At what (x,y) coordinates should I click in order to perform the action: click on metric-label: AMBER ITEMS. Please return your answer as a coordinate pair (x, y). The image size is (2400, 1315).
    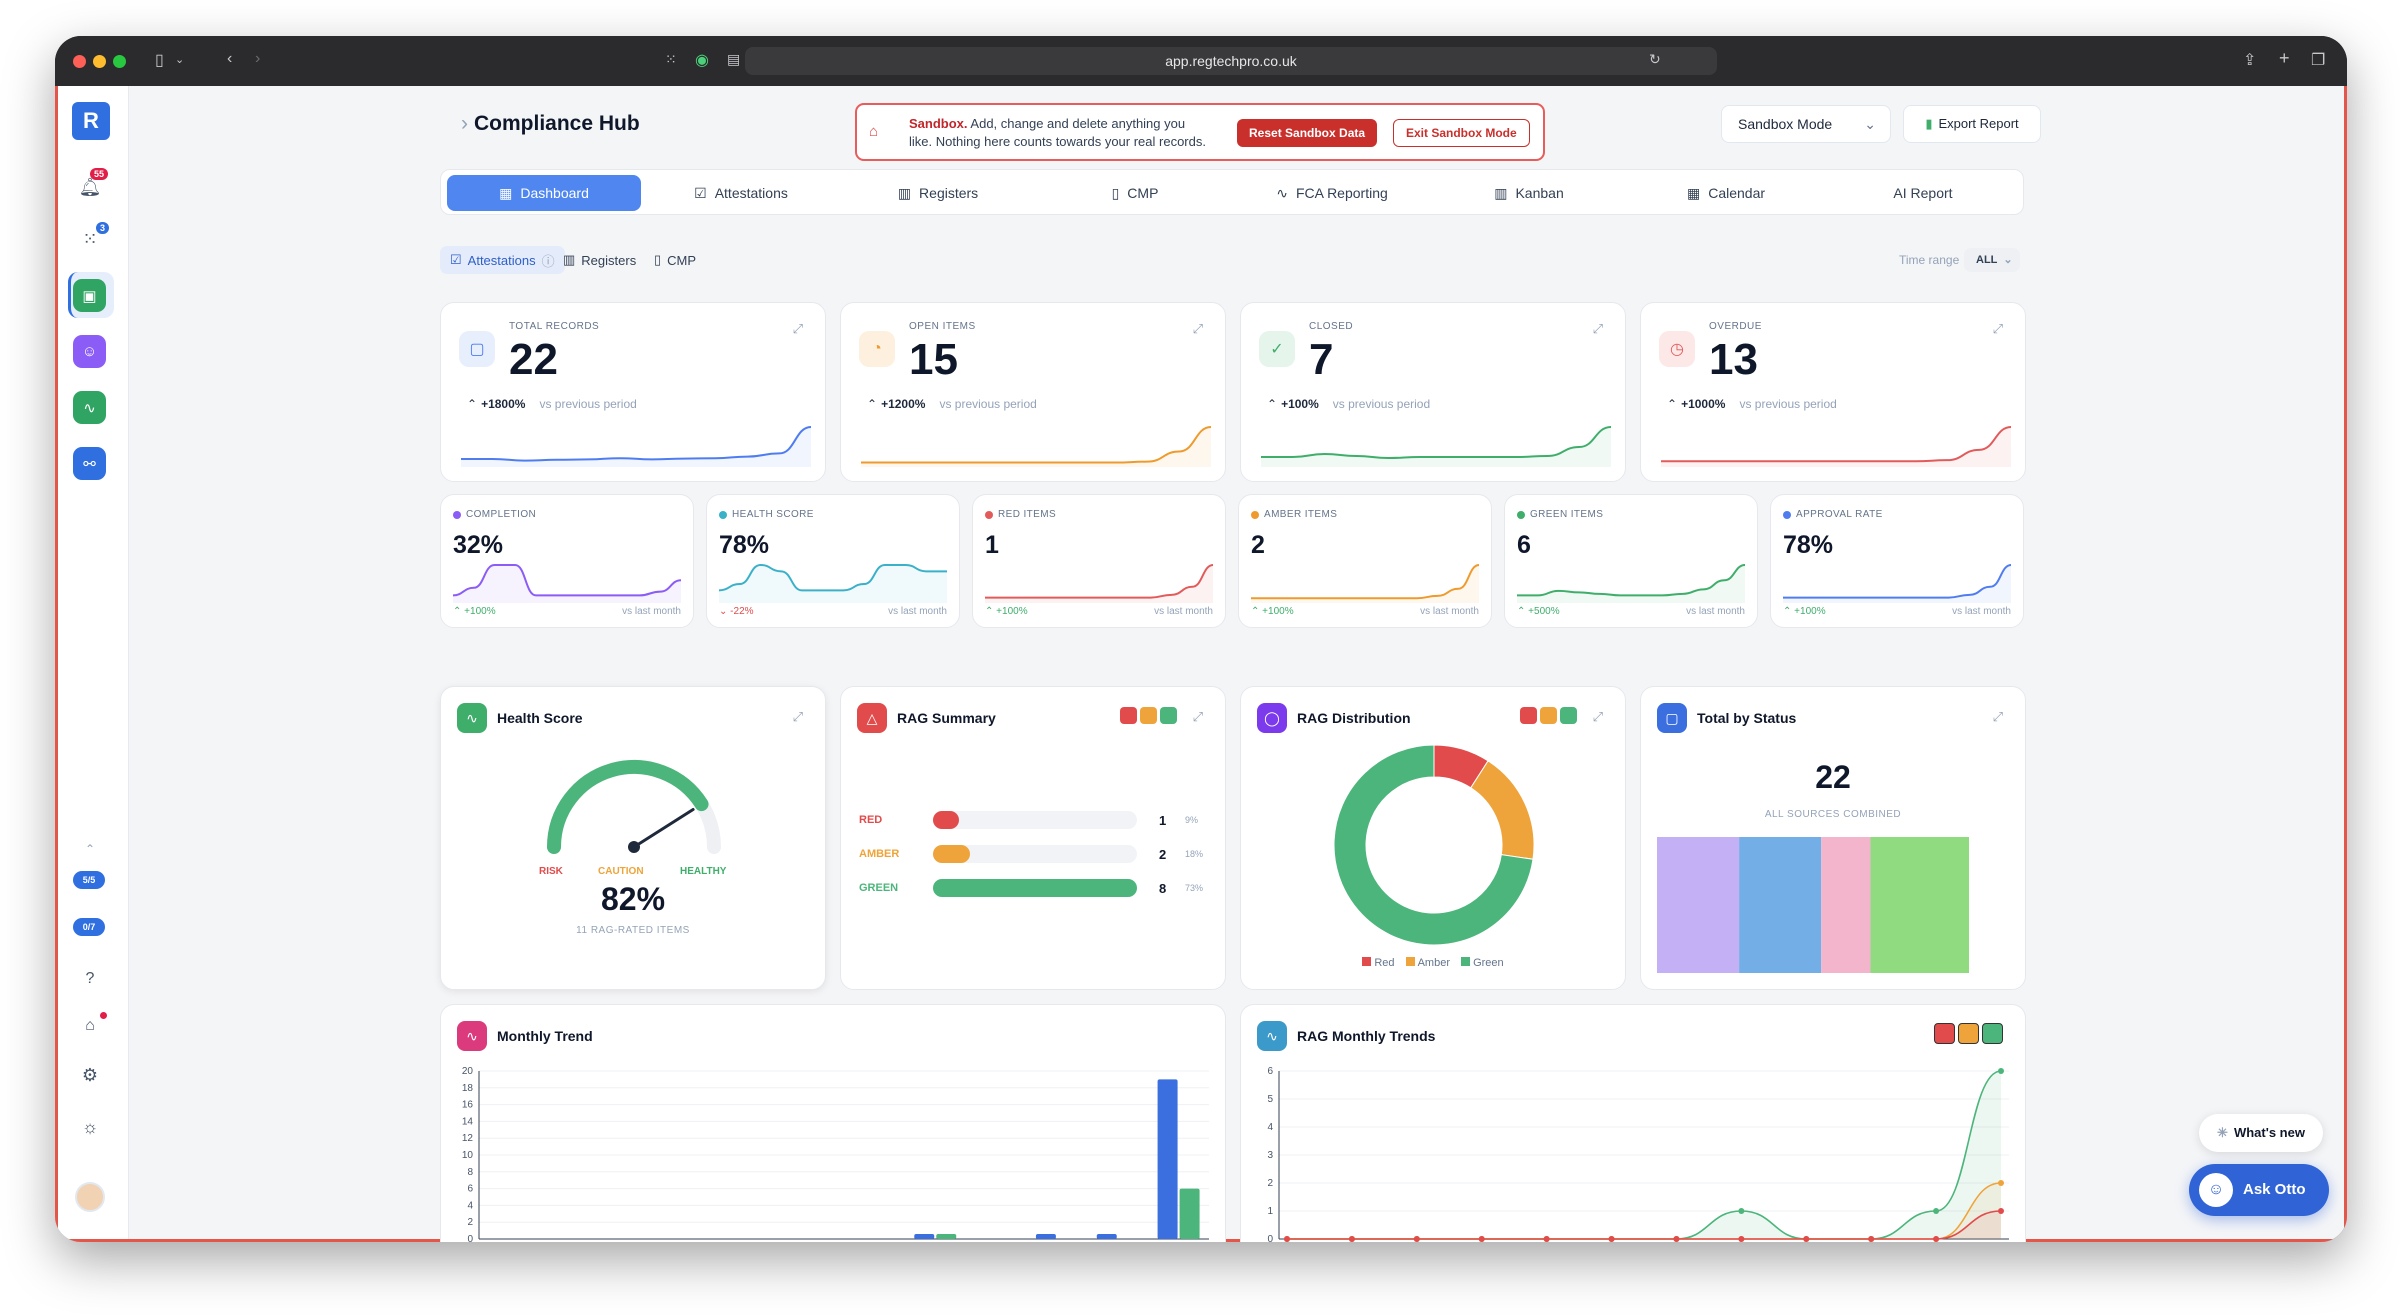
    Looking at the image, I should click on (1294, 514).